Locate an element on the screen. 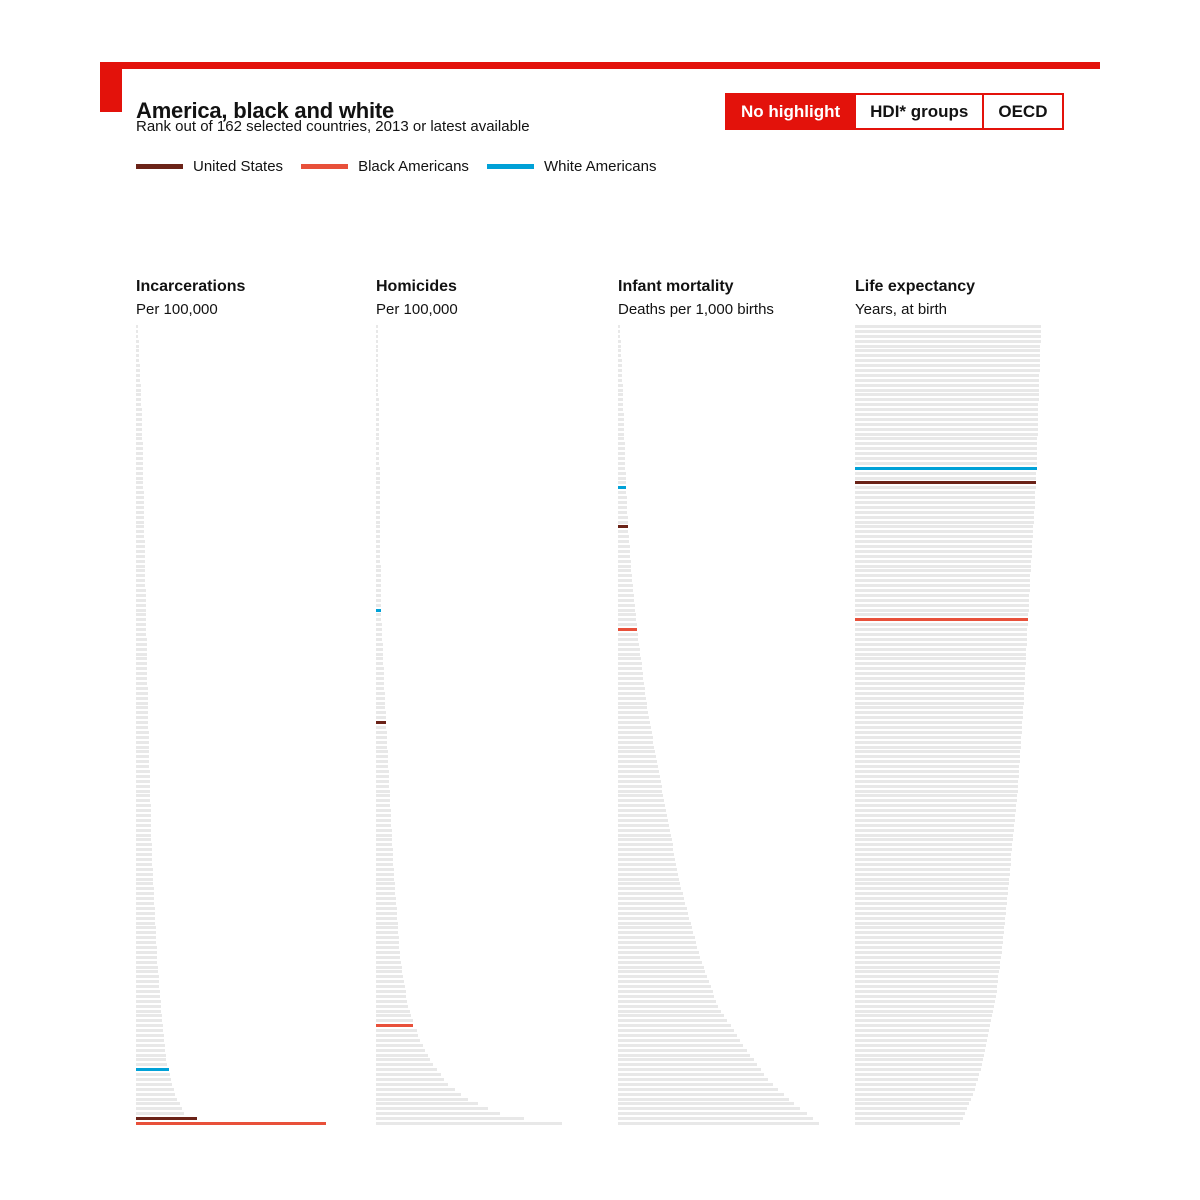 This screenshot has width=1200, height=1200. bar-united-states is located at coordinates (166, 1119).